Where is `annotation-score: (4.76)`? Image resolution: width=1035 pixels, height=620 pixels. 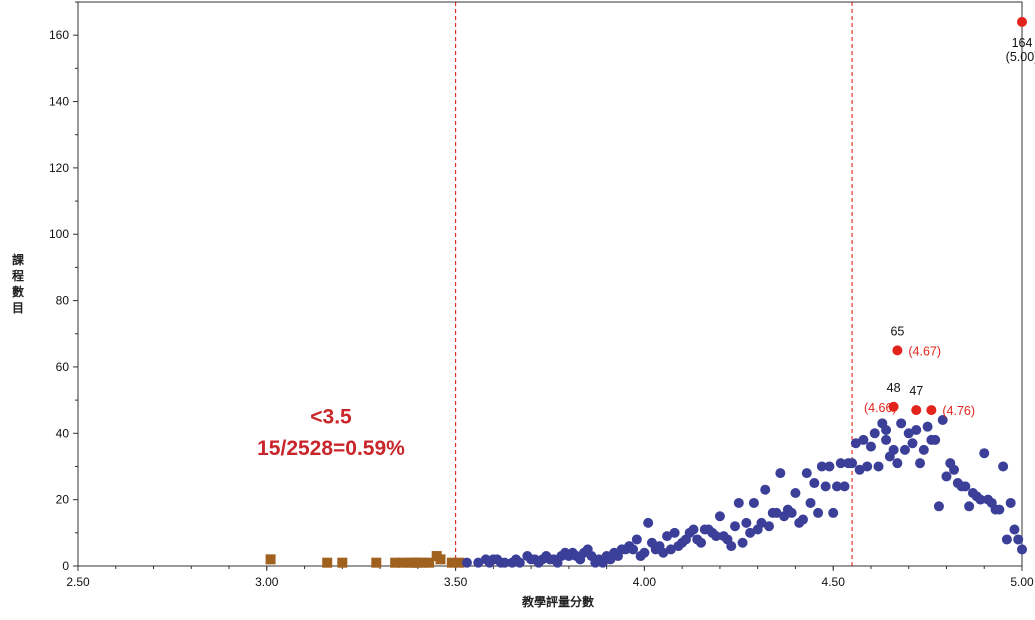 annotation-score: (4.76) is located at coordinates (958, 411).